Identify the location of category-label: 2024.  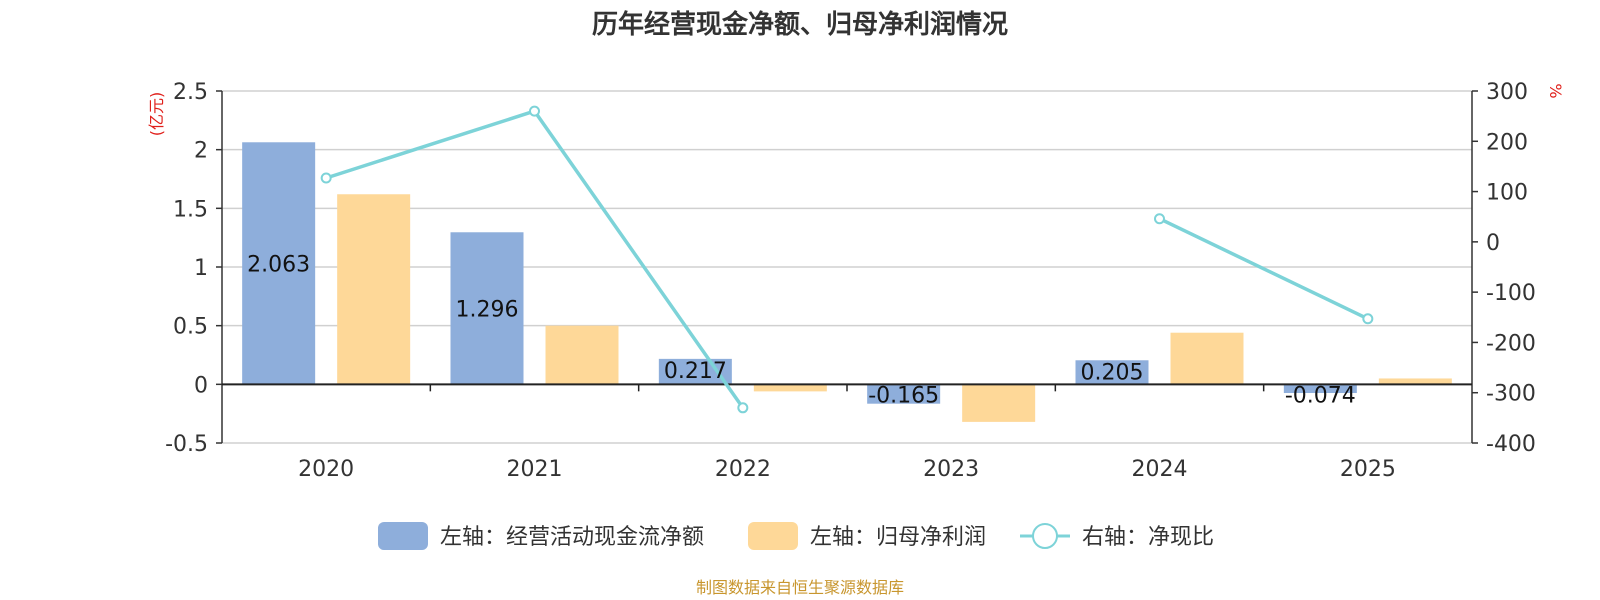
(1160, 469).